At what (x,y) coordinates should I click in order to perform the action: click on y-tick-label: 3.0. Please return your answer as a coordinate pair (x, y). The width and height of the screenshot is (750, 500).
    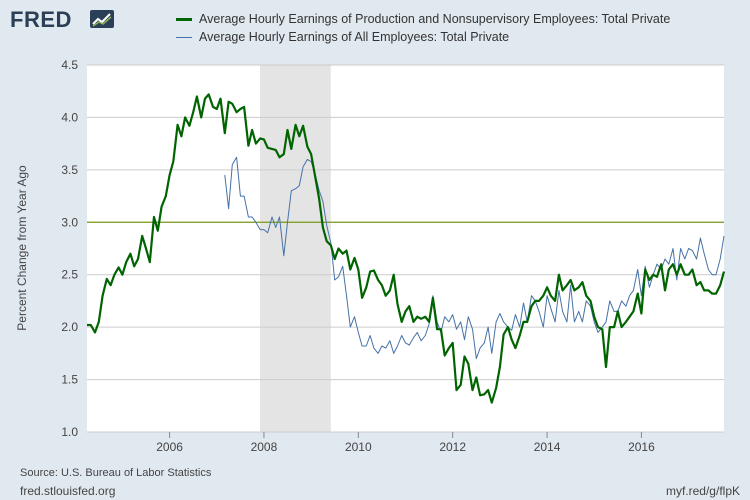
    Looking at the image, I should click on (69, 222).